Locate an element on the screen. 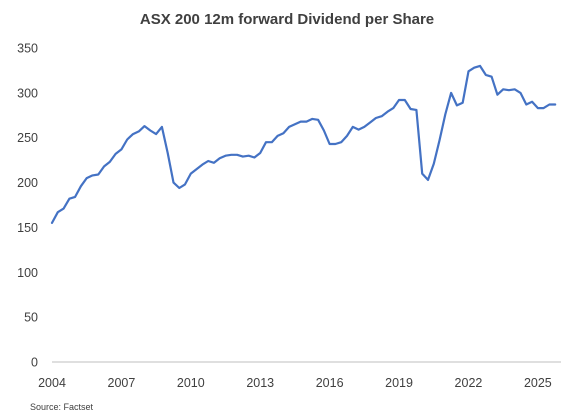 The width and height of the screenshot is (575, 419). x-tick-label: 2010 is located at coordinates (191, 383).